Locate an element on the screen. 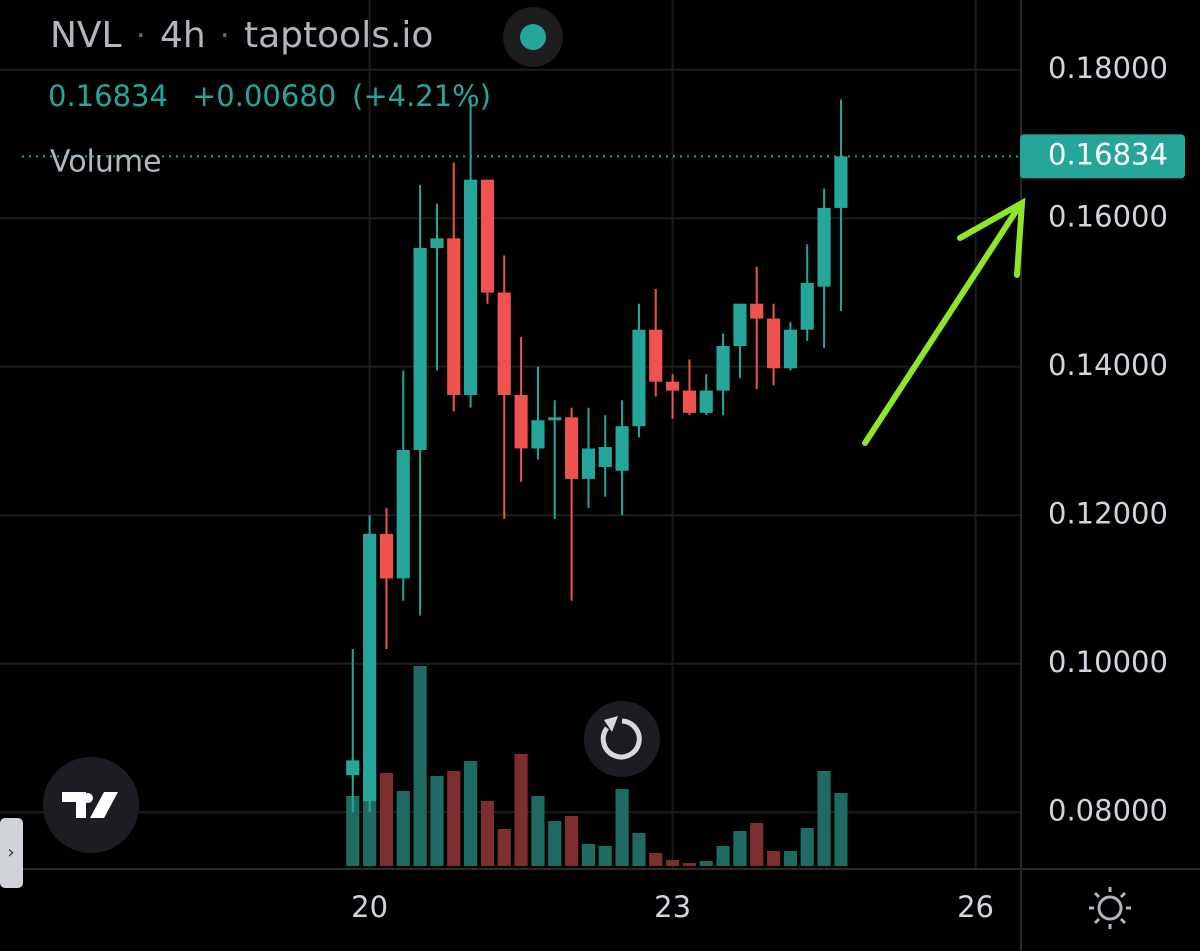  x-tick-label: 23 is located at coordinates (672, 907).